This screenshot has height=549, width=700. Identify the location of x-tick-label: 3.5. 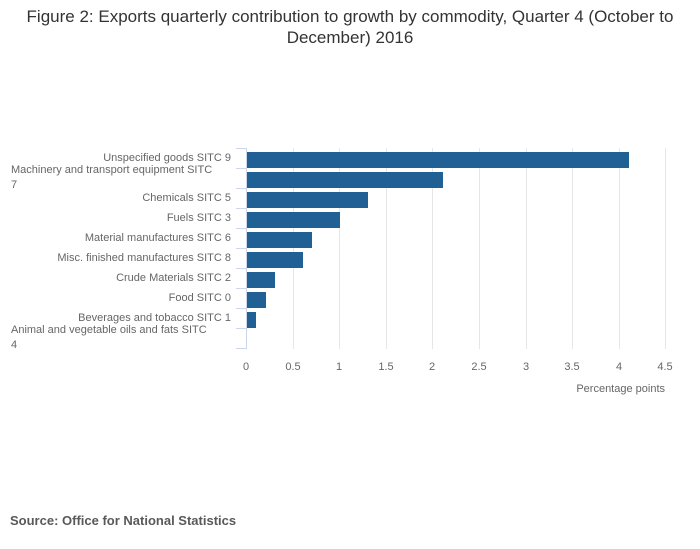
(572, 367).